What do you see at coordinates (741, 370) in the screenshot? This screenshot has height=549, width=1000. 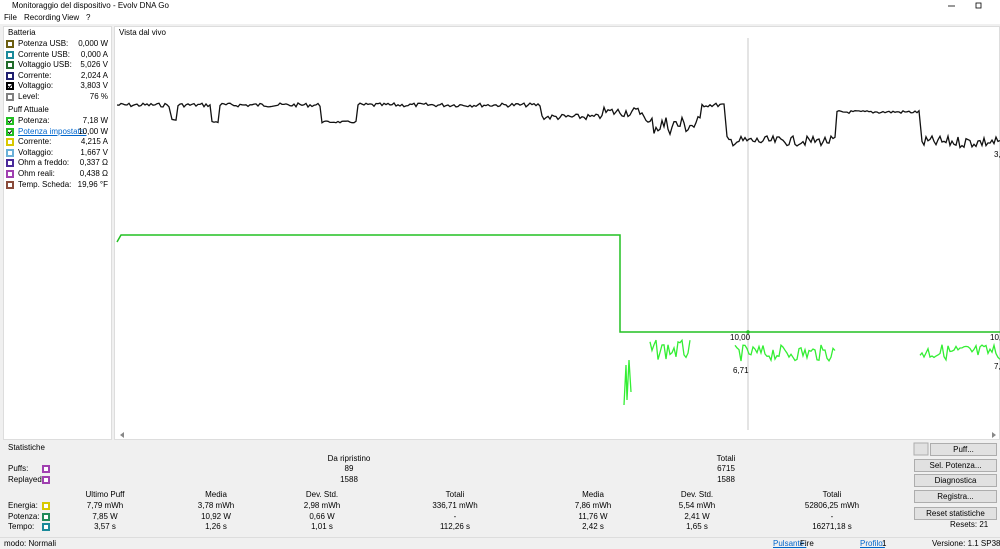 I see `plot-marker: 6,71` at bounding box center [741, 370].